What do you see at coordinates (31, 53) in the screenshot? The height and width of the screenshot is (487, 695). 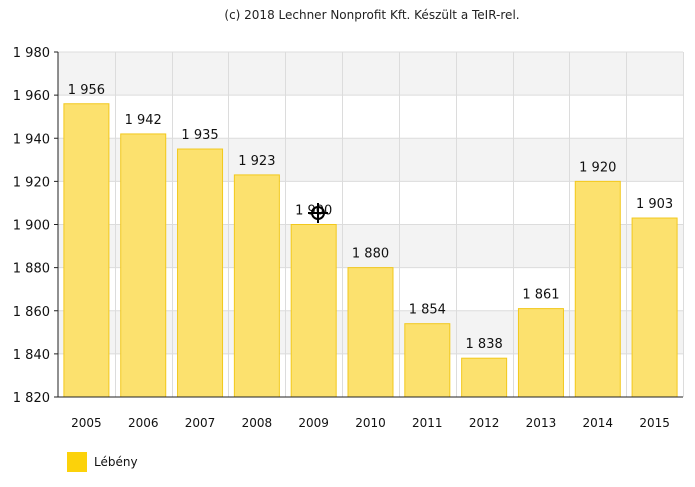 I see `y-tick-label: 1 980` at bounding box center [31, 53].